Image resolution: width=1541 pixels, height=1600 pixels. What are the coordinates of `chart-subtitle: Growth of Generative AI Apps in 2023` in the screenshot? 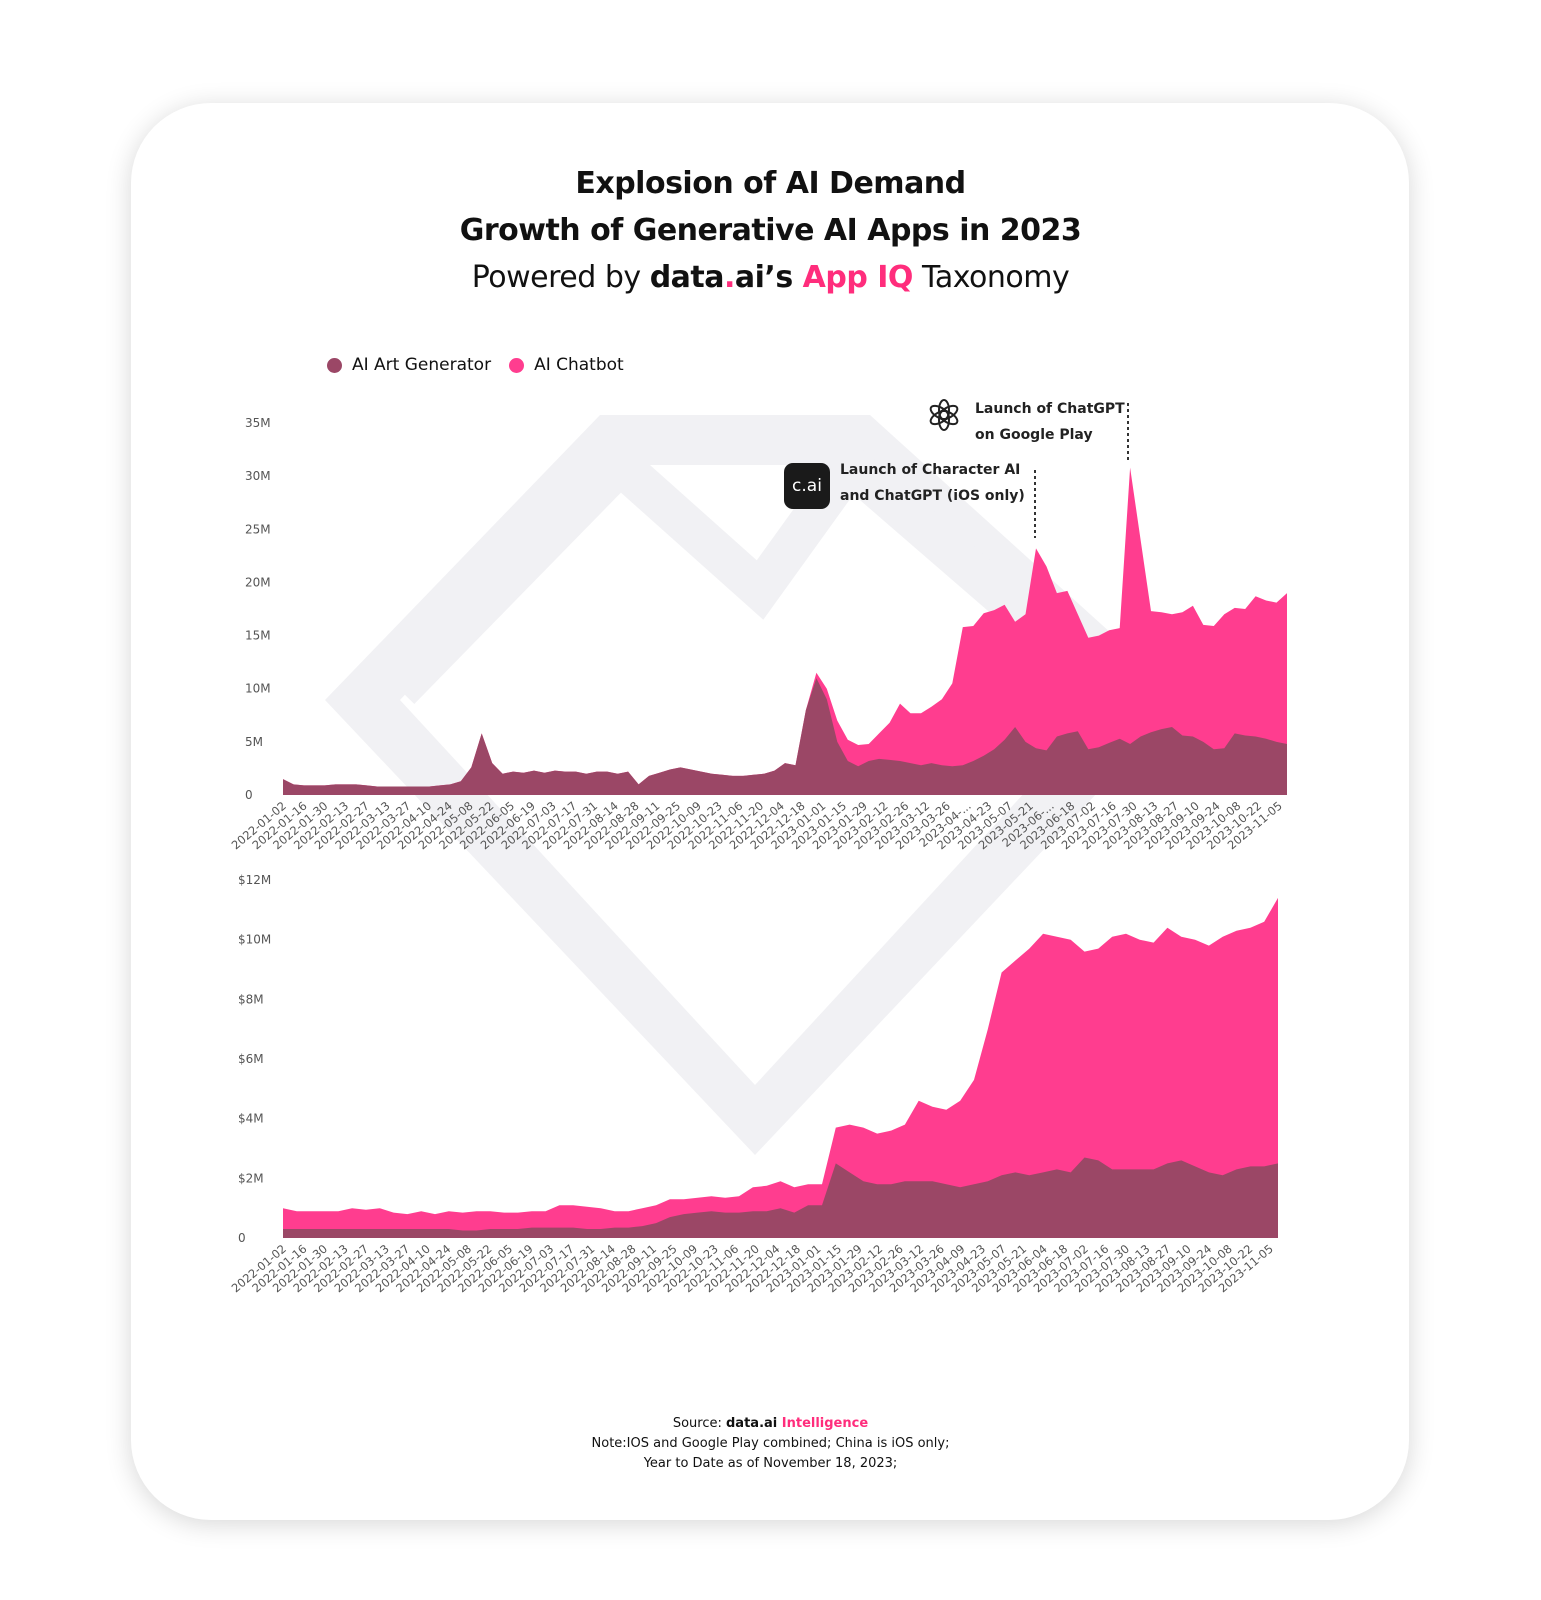 It's located at (770, 230).